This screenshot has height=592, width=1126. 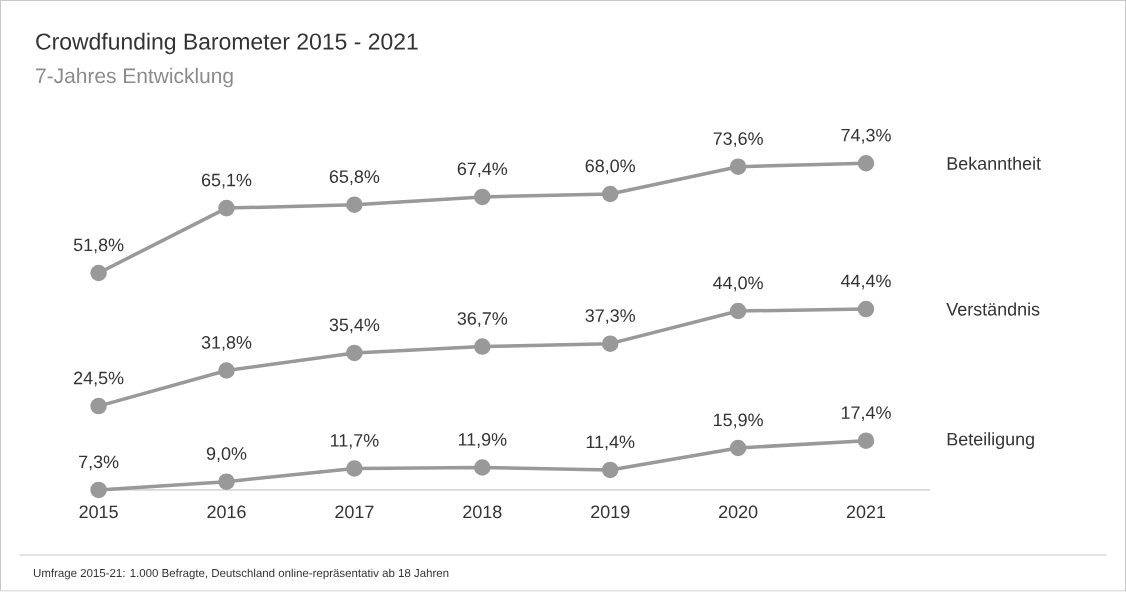 What do you see at coordinates (98, 246) in the screenshot?
I see `data-label: 51,8%` at bounding box center [98, 246].